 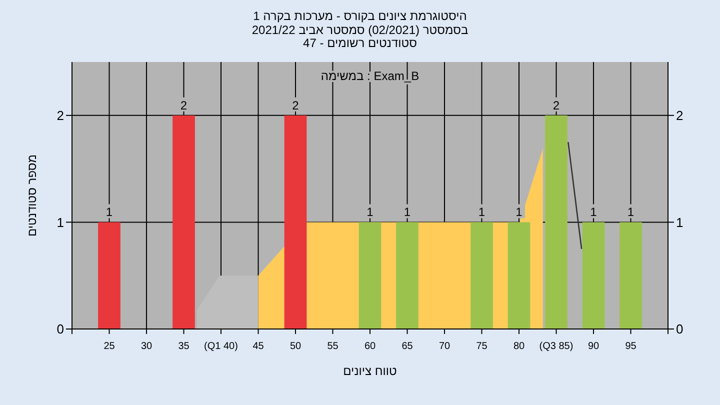 I want to click on x-tick-label: (Q1 40), so click(x=221, y=346).